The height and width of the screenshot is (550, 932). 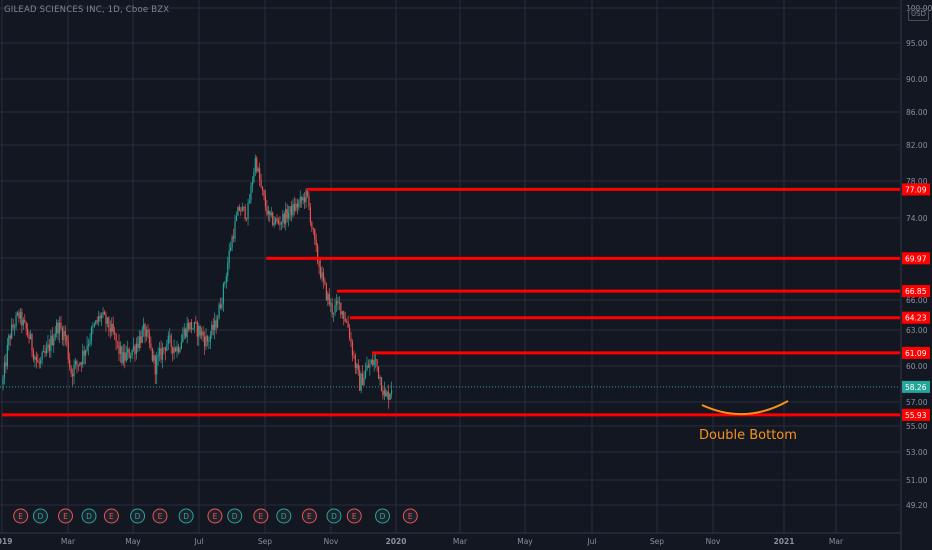 I want to click on currency-badge: USD, so click(x=918, y=14).